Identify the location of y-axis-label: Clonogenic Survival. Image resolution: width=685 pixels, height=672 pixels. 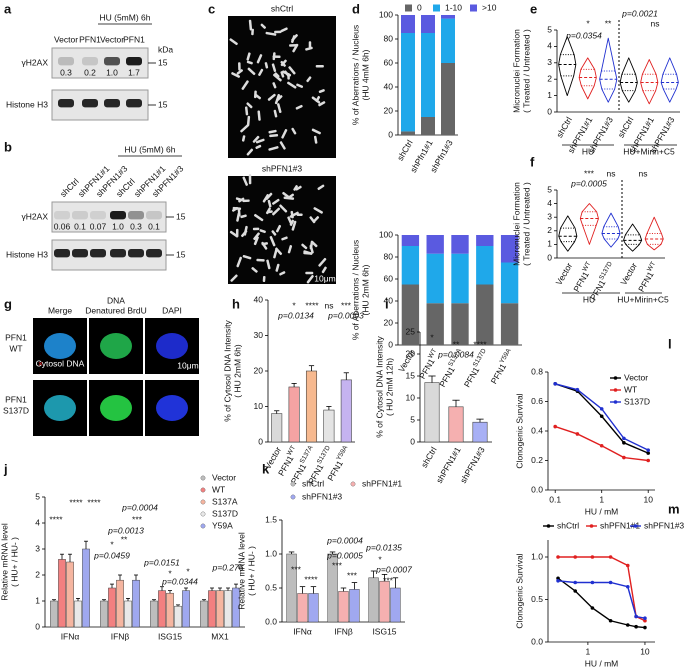
(519, 590).